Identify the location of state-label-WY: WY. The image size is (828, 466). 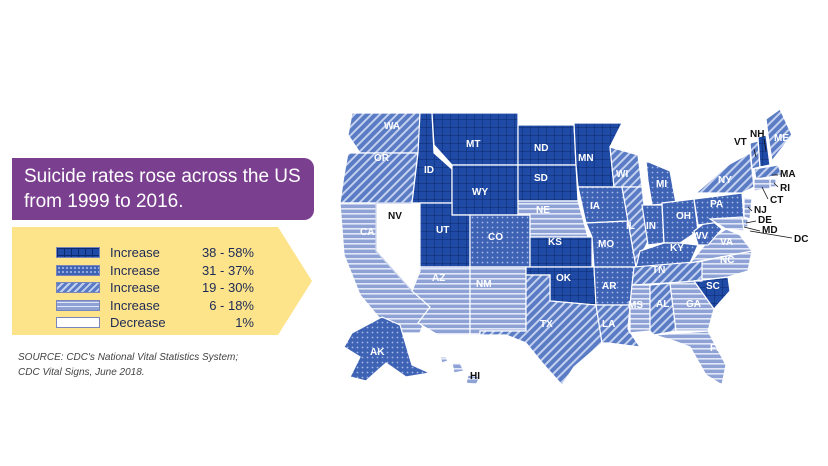
(480, 192).